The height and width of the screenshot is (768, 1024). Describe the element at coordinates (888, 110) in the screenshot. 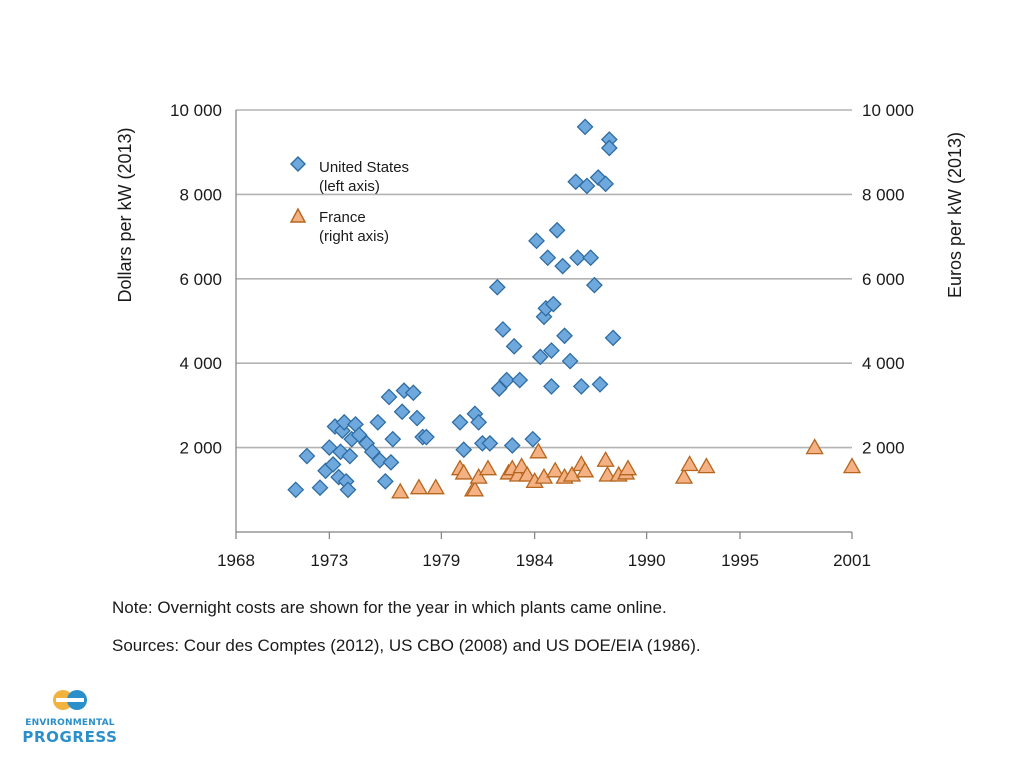

I see `y-tick-label-right: 10 000` at that location.